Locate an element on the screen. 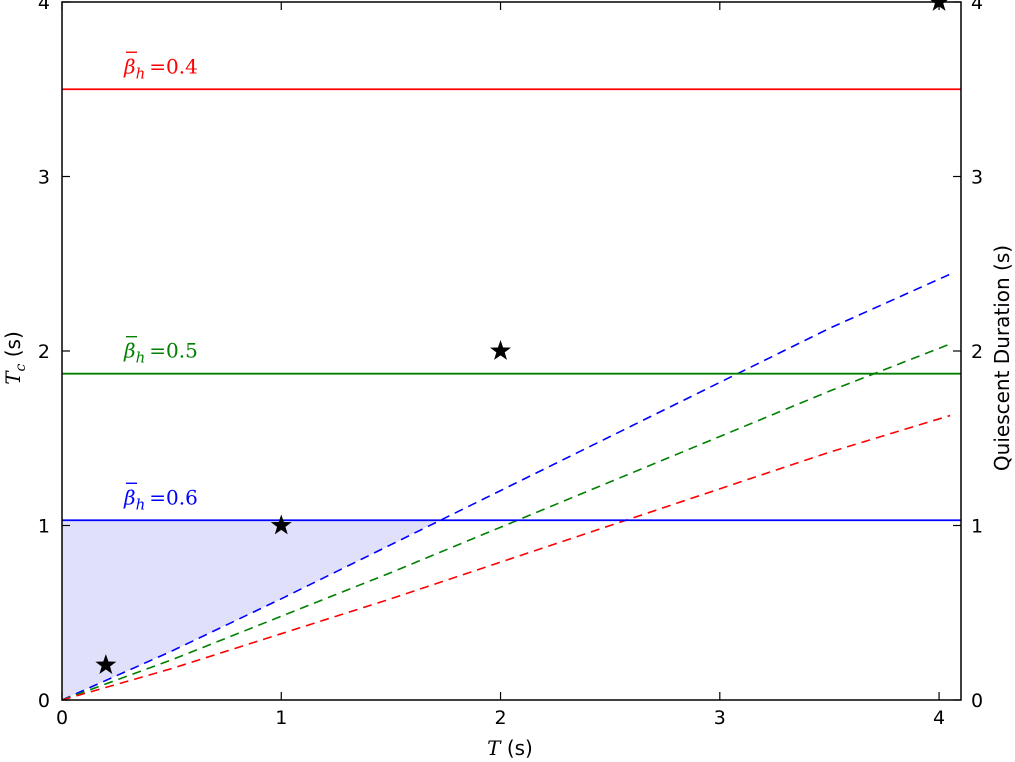 Image resolution: width=1015 pixels, height=762 pixels. beta-value: 0.4 is located at coordinates (182, 66).